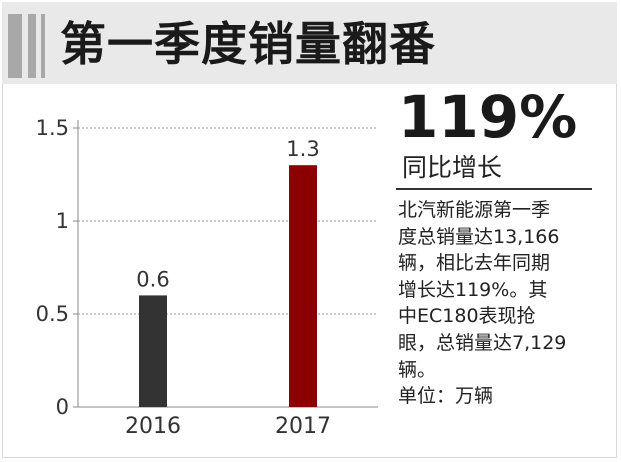 This screenshot has height=462, width=621. What do you see at coordinates (494, 189) in the screenshot?
I see `divider` at bounding box center [494, 189].